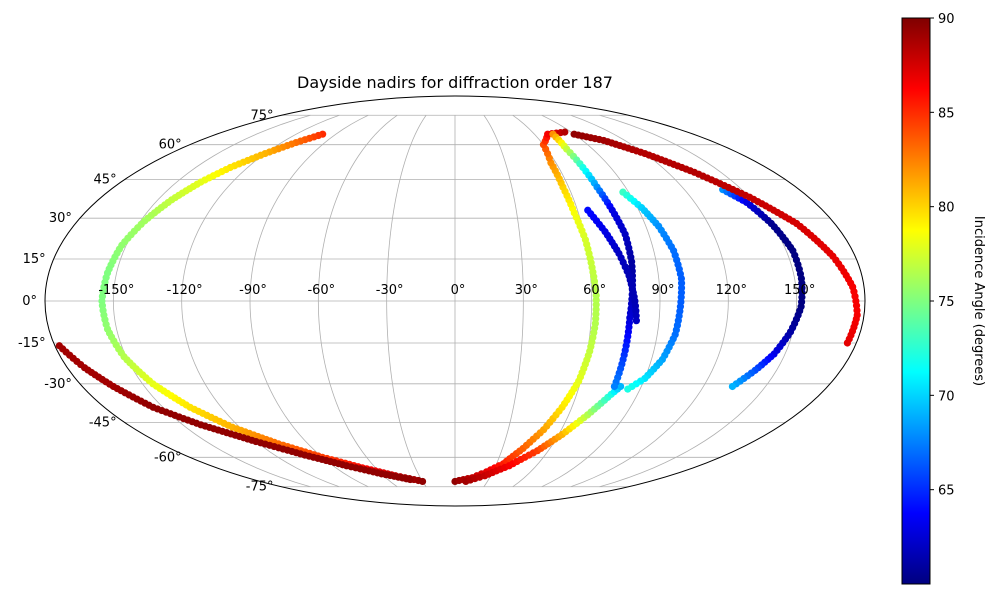 This screenshot has height=600, width=1000. Describe the element at coordinates (946, 396) in the screenshot. I see `colorbar-tick-label: 70` at that location.